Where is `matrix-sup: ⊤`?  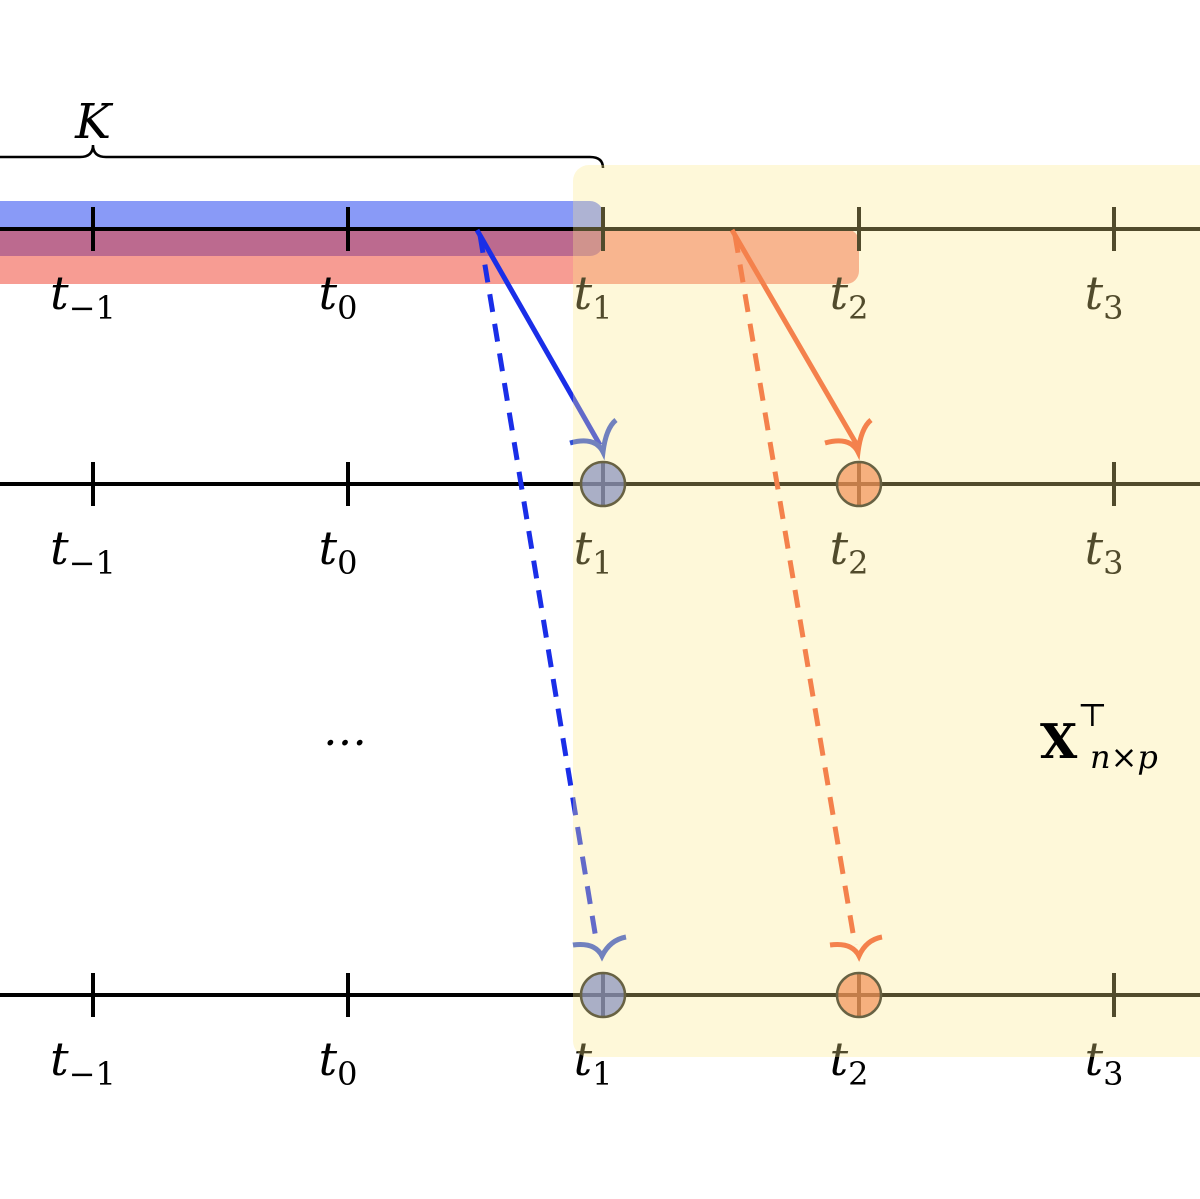
matrix-sup: ⊤ is located at coordinates (1092, 715).